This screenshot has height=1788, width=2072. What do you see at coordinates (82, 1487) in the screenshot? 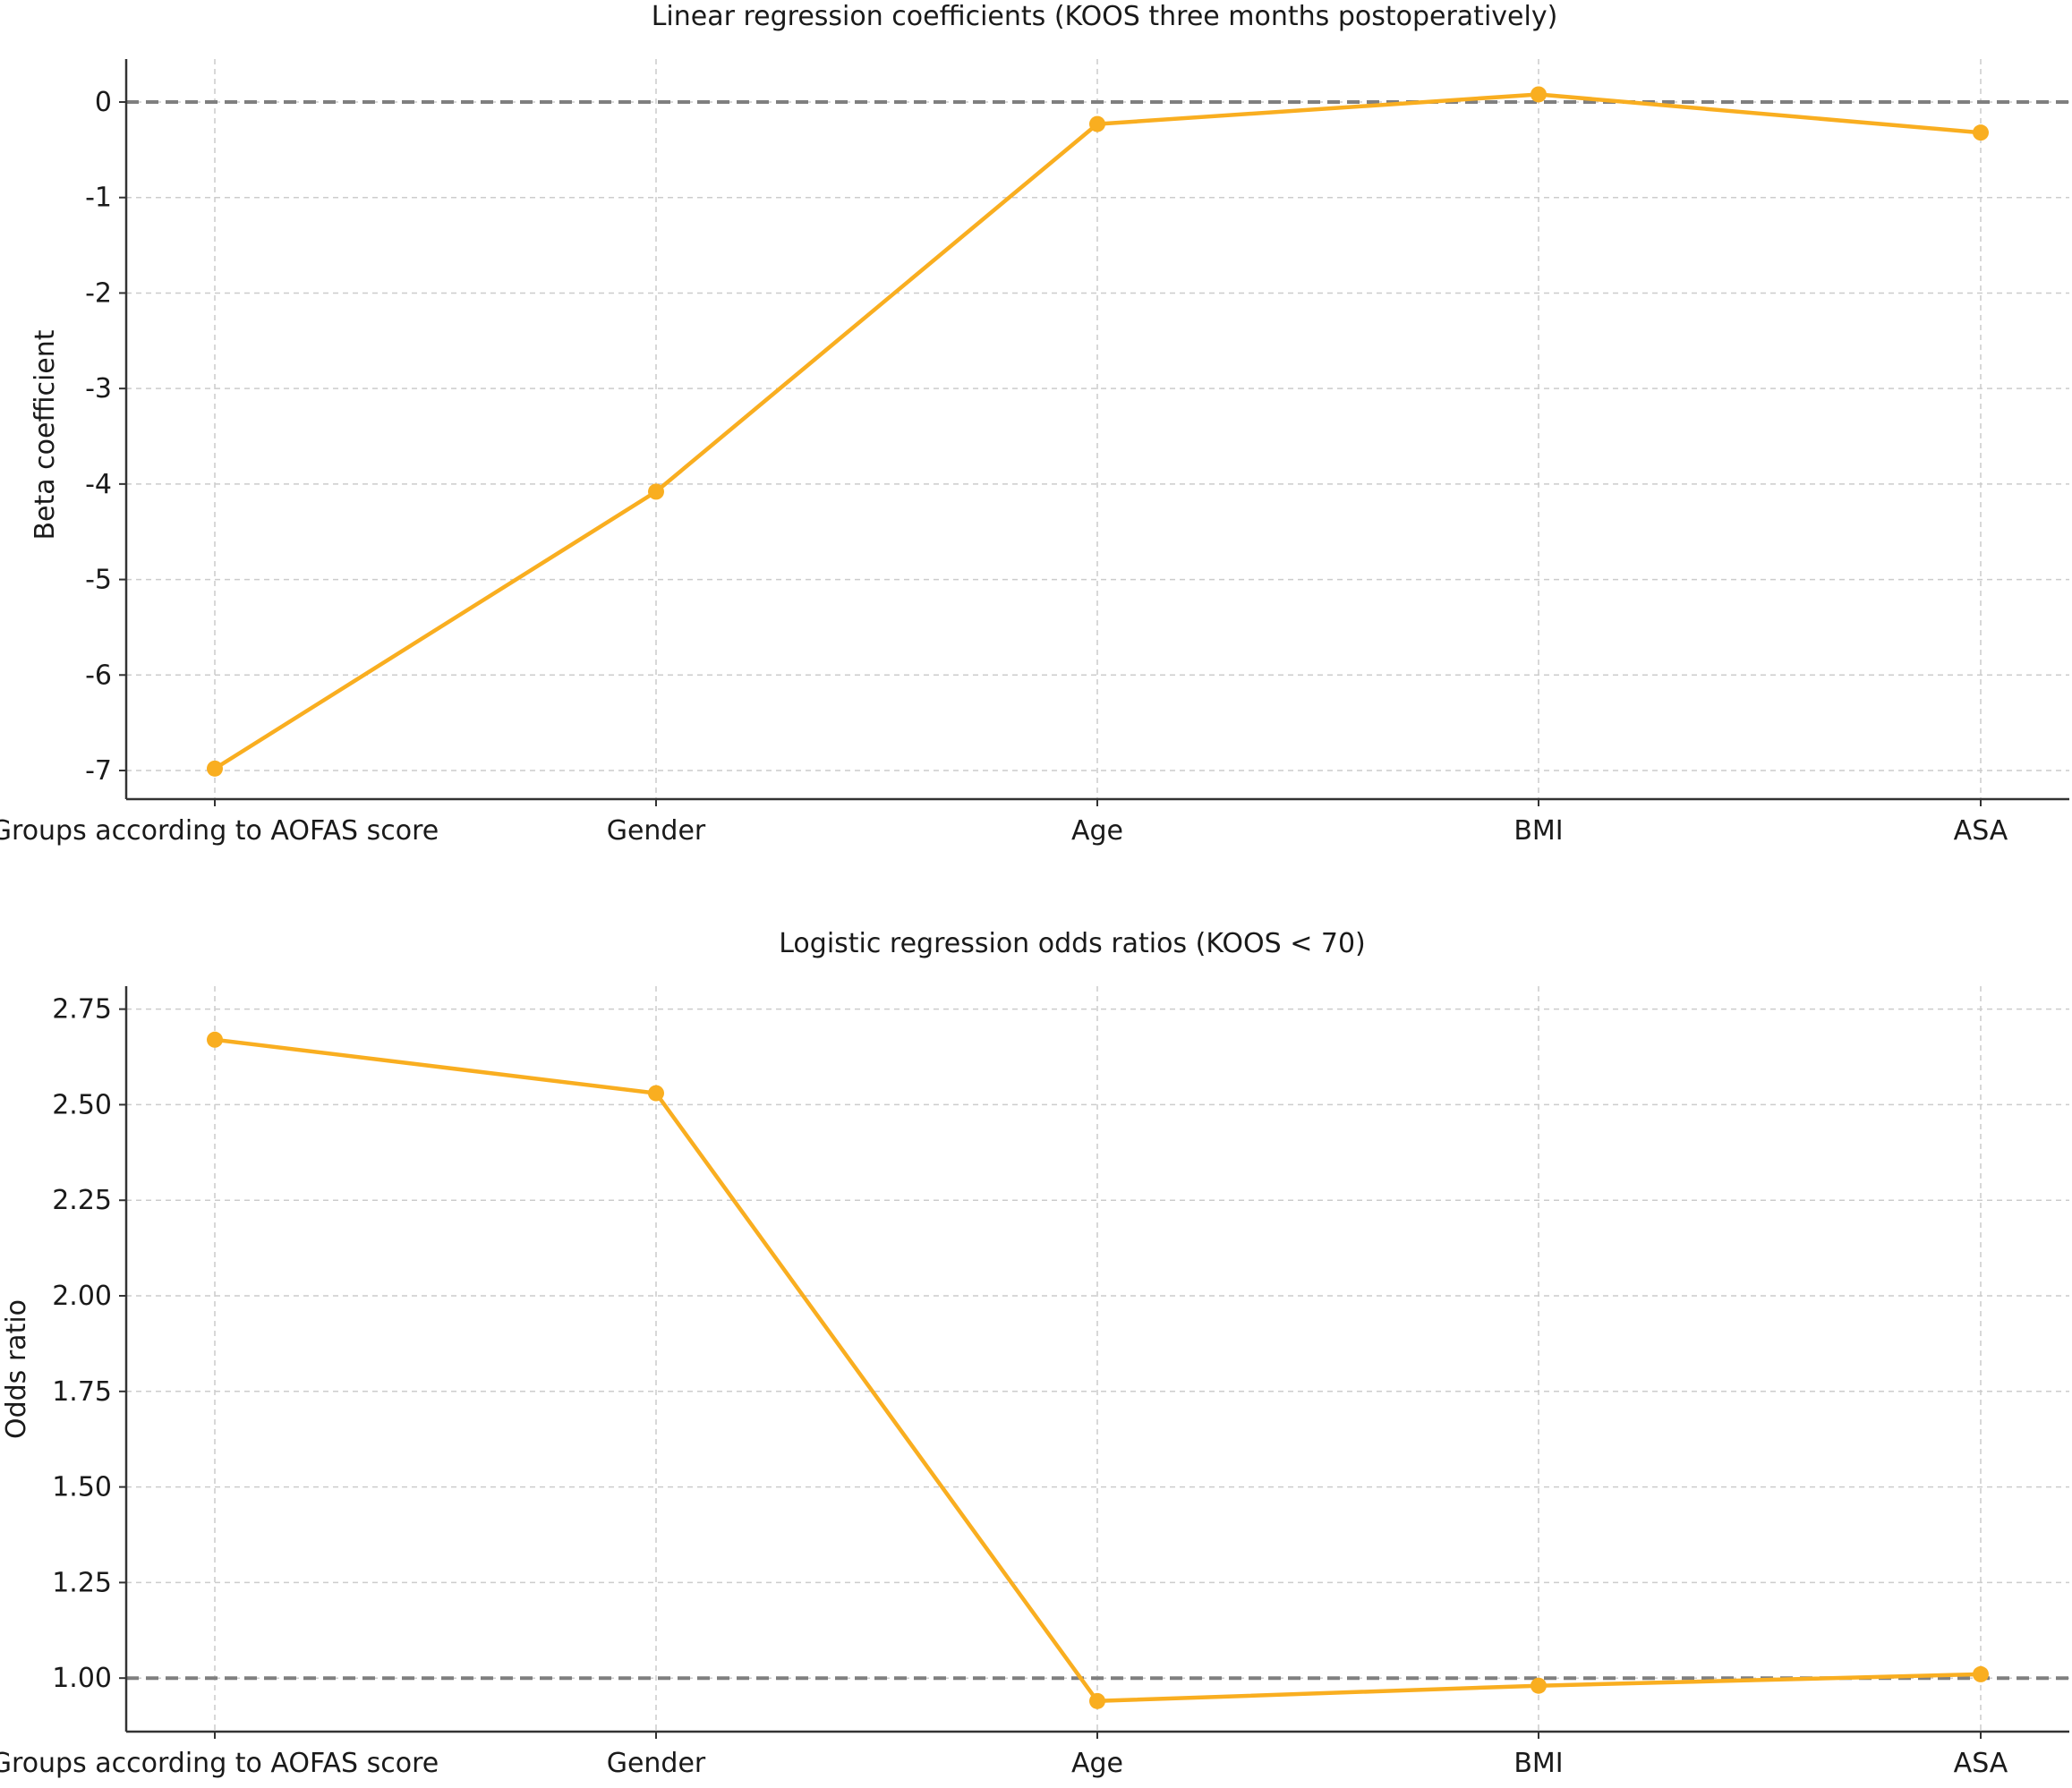
I see `y-tick-label: 1.50` at bounding box center [82, 1487].